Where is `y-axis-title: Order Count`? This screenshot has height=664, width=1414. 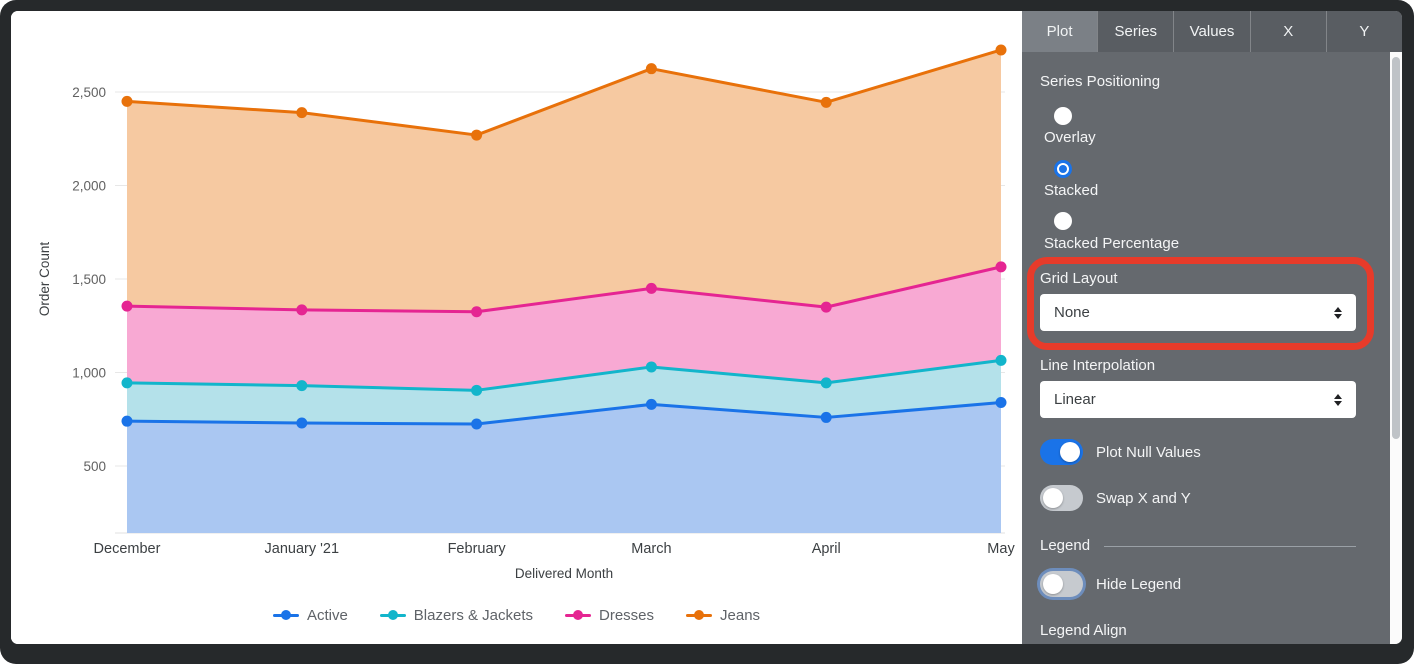
y-axis-title: Order Count is located at coordinates (44, 279).